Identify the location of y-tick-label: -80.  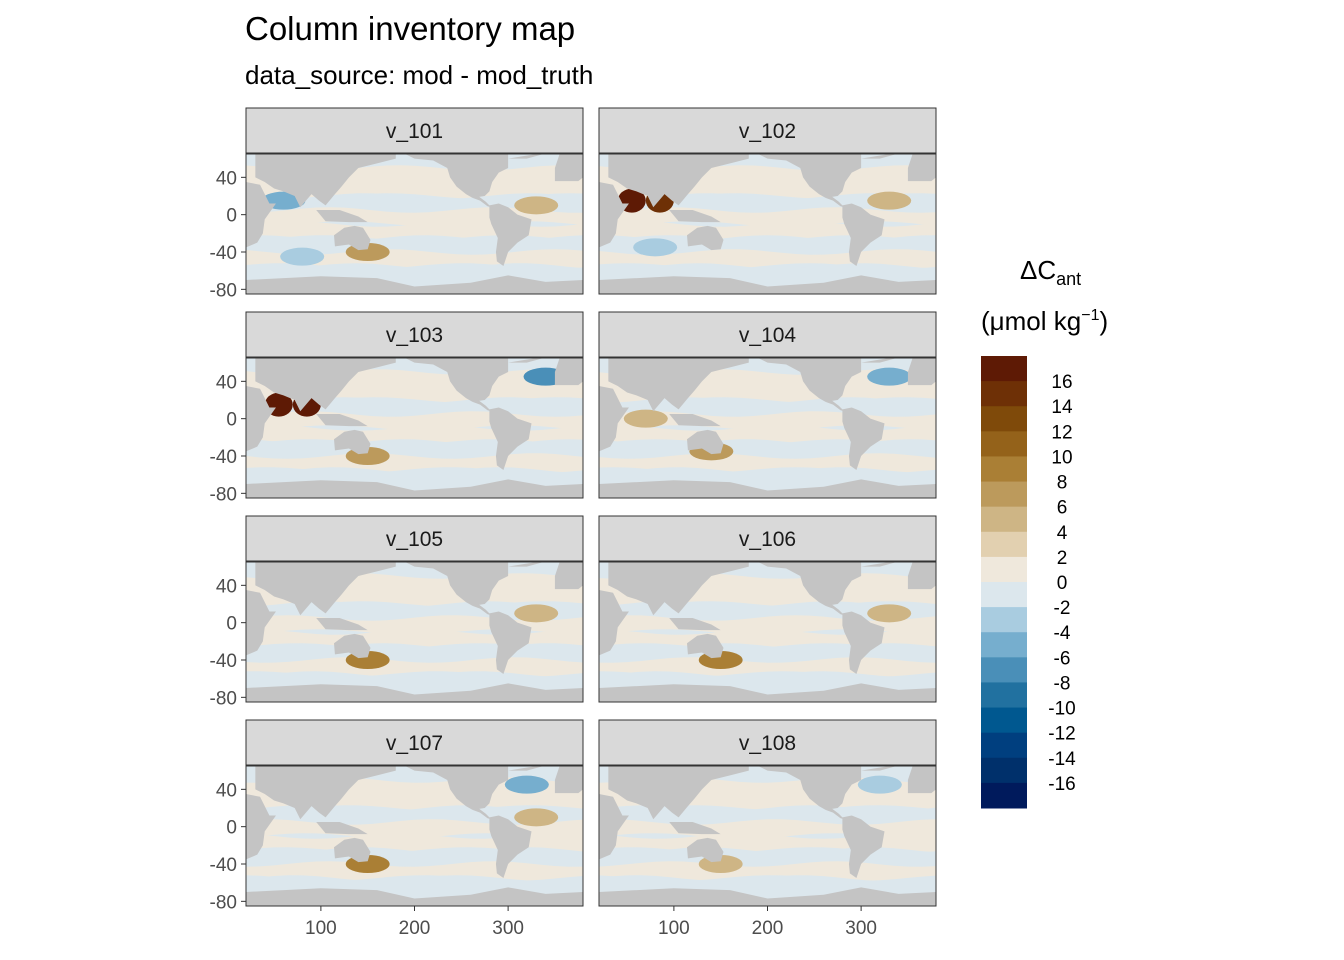
(223, 494).